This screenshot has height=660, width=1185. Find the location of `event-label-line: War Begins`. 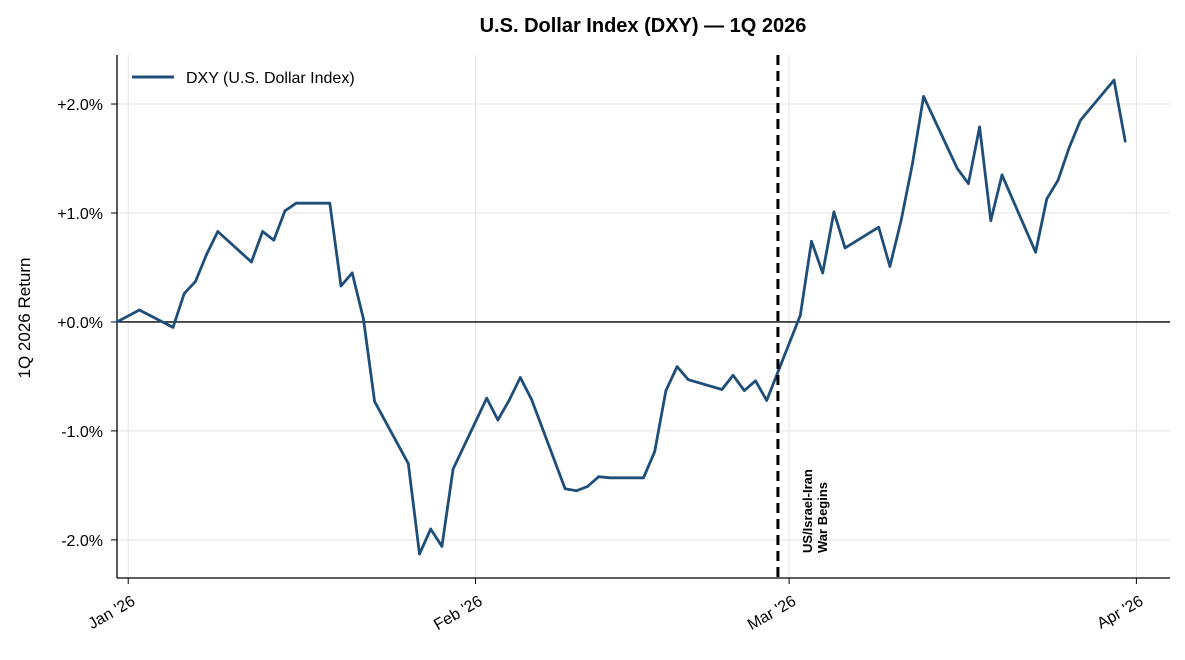

event-label-line: War Begins is located at coordinates (822, 517).